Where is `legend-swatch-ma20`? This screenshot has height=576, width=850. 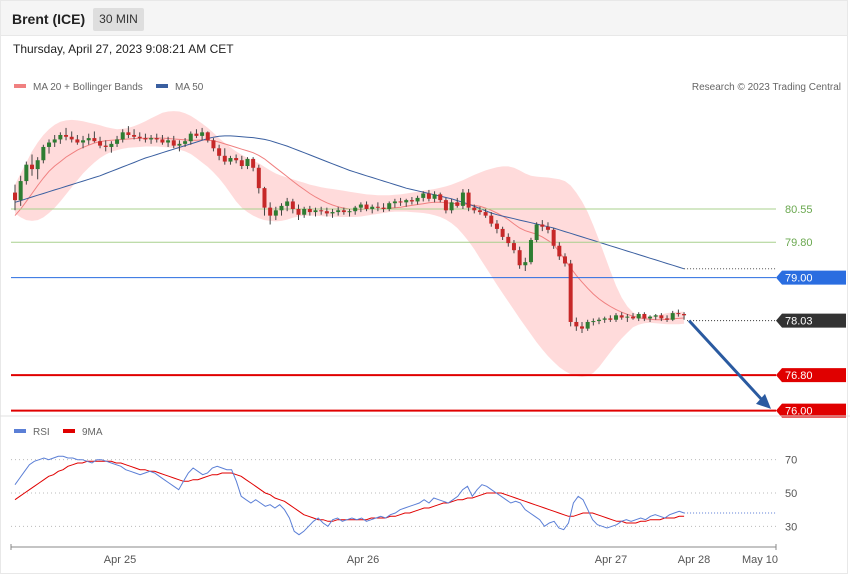 legend-swatch-ma20 is located at coordinates (20, 86).